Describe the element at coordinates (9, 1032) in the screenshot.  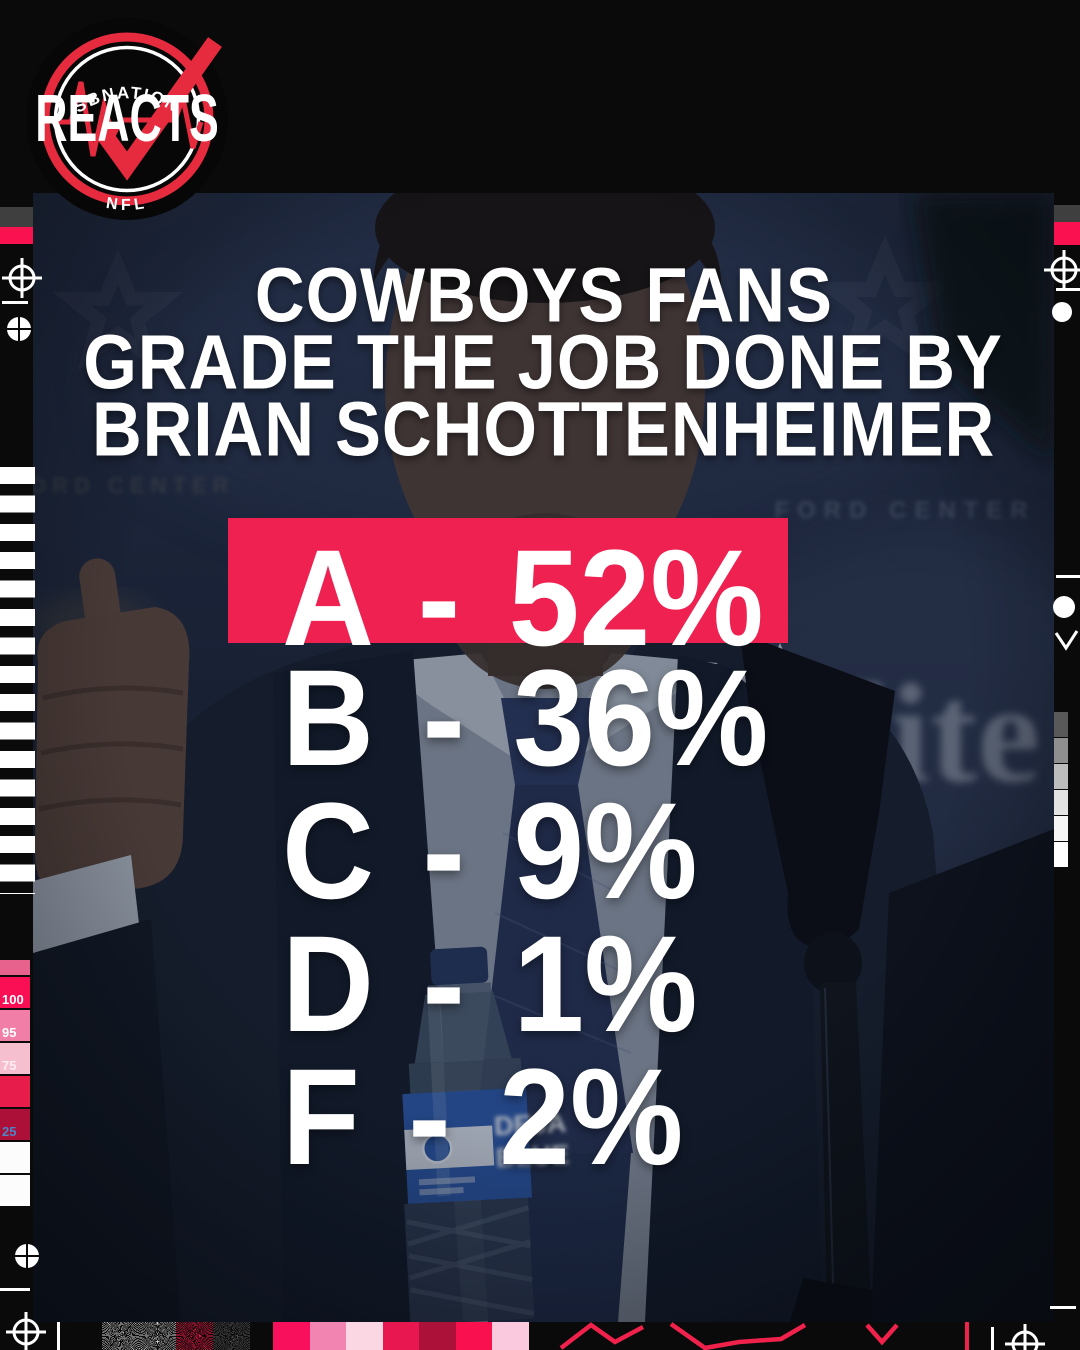
I see `swatch-label: 95` at that location.